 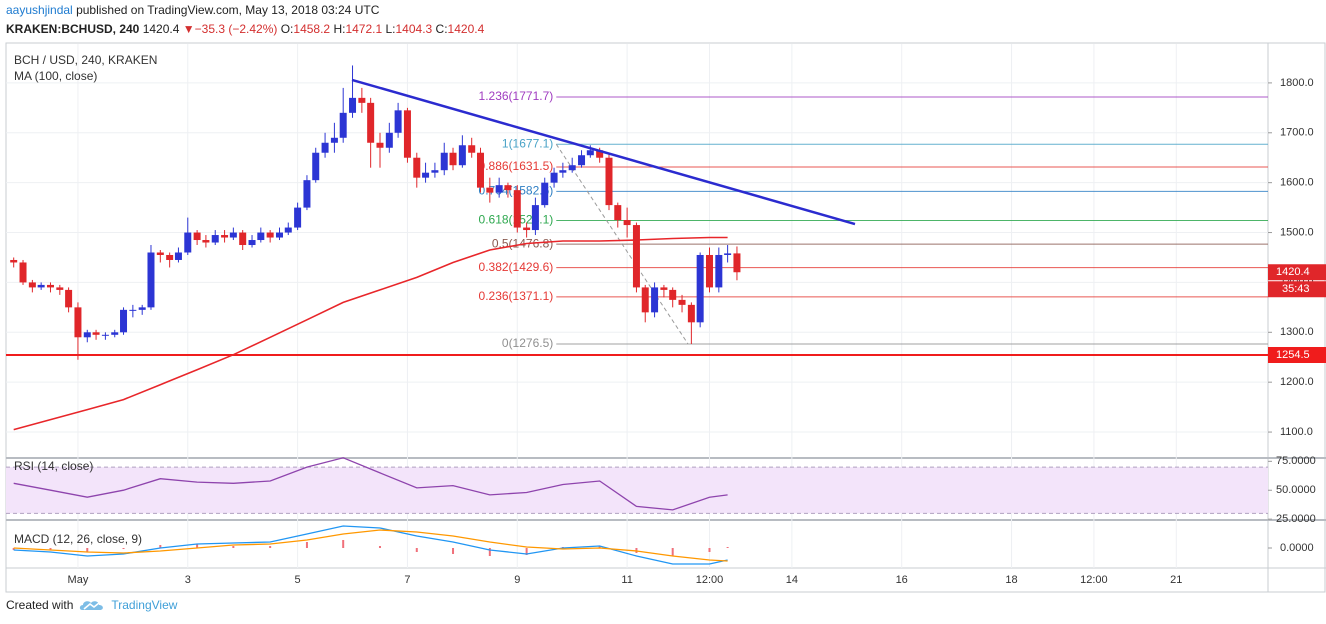 I want to click on fib-label: 1.236(1771.7), so click(x=516, y=96).